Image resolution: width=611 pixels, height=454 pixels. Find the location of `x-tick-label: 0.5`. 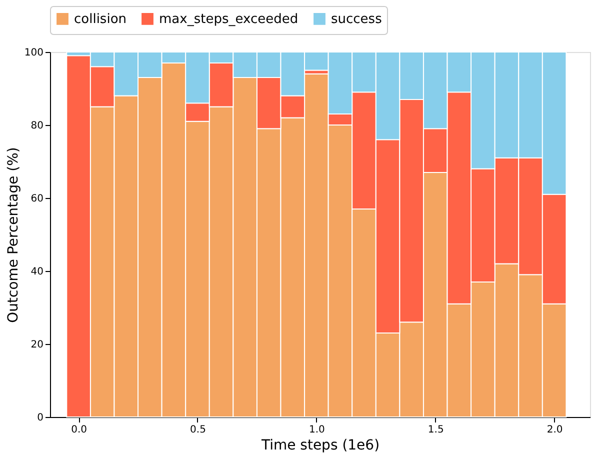

x-tick-label: 0.5 is located at coordinates (198, 430).